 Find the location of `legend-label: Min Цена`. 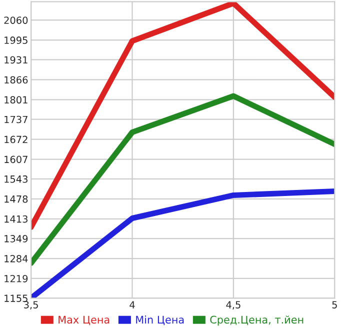

legend-label: Min Цена is located at coordinates (160, 321).